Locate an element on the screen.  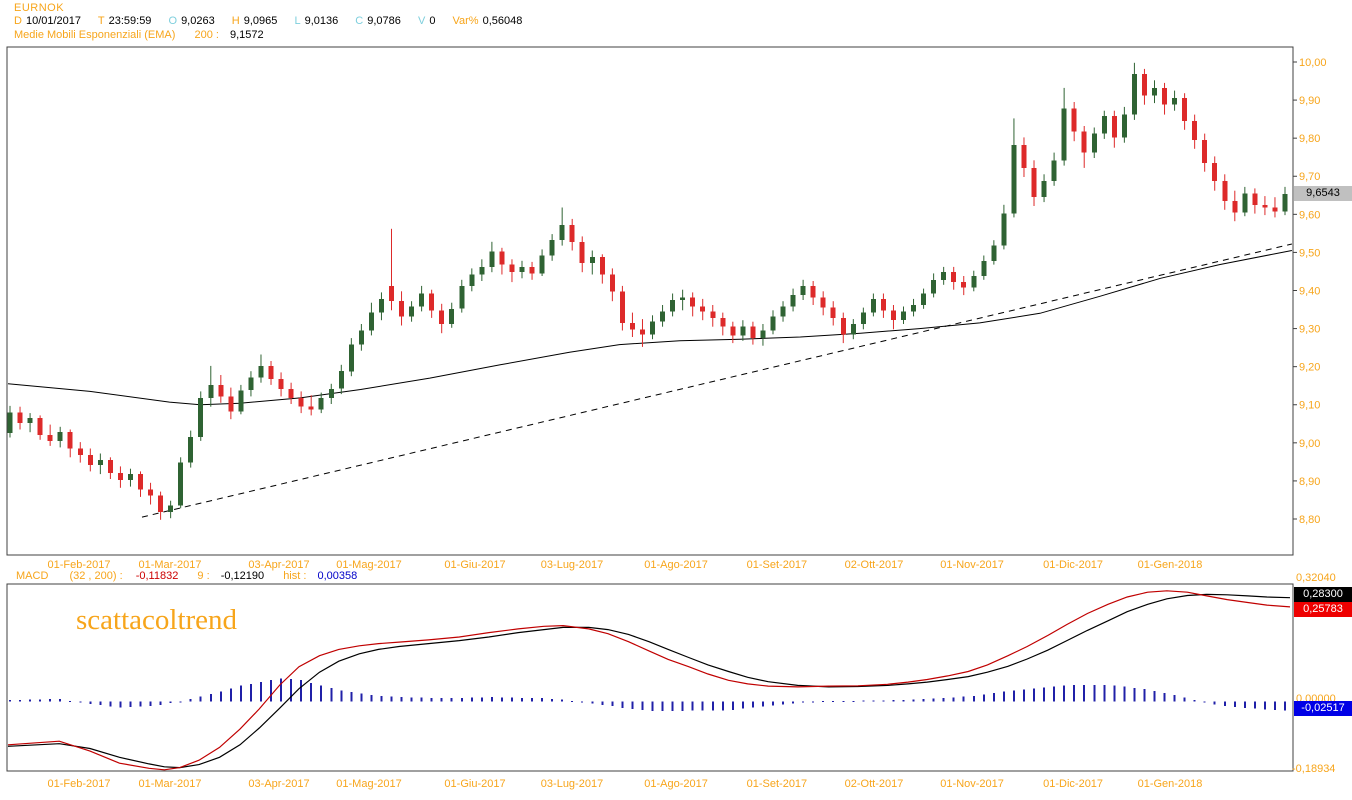
high-value: 9,0965 is located at coordinates (260, 21).